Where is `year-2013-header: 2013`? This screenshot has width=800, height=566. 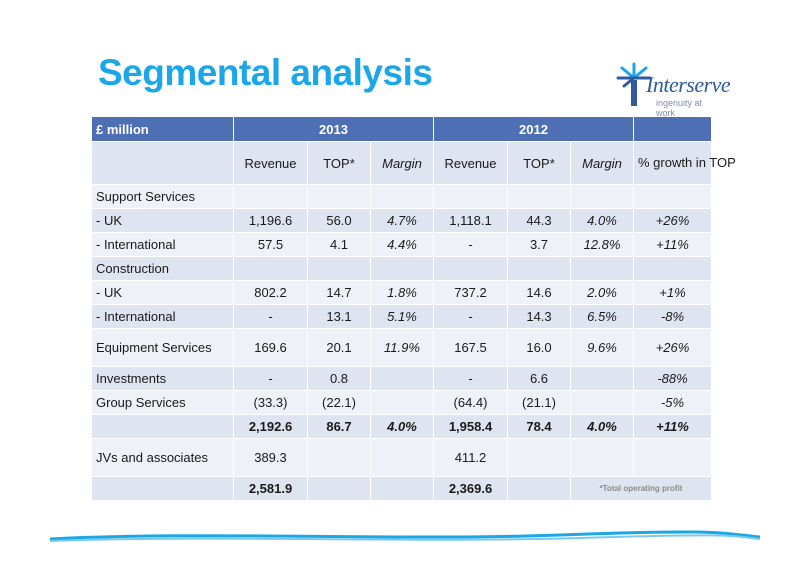
year-2013-header: 2013 is located at coordinates (333, 129).